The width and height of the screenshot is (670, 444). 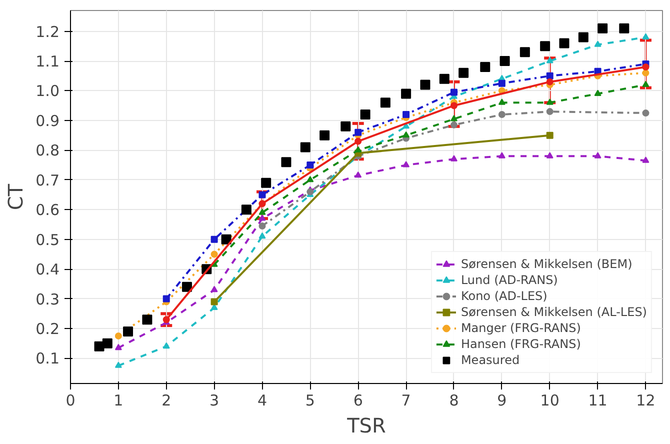 What do you see at coordinates (48, 91) in the screenshot?
I see `y-tick-label: 1.0` at bounding box center [48, 91].